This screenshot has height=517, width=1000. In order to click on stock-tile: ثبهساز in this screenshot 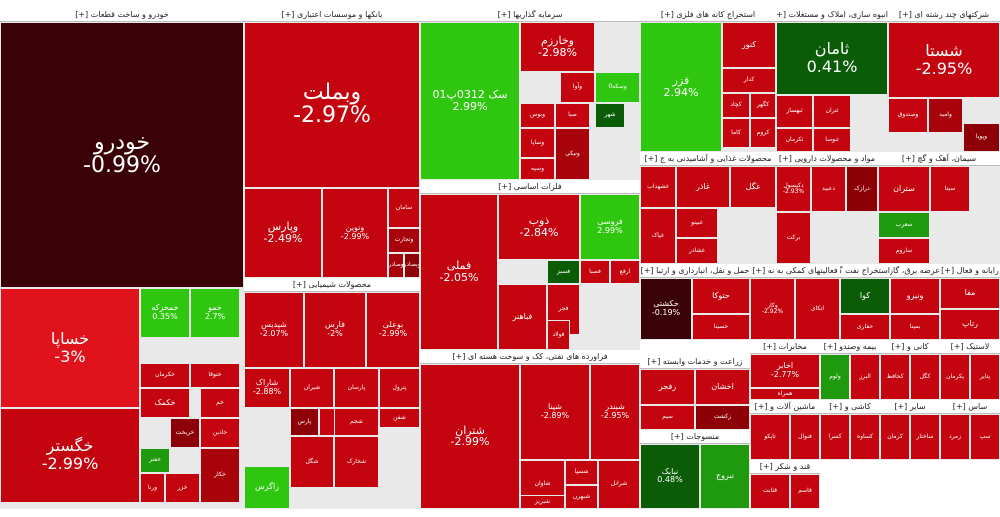, I will do `click(794, 111)`.